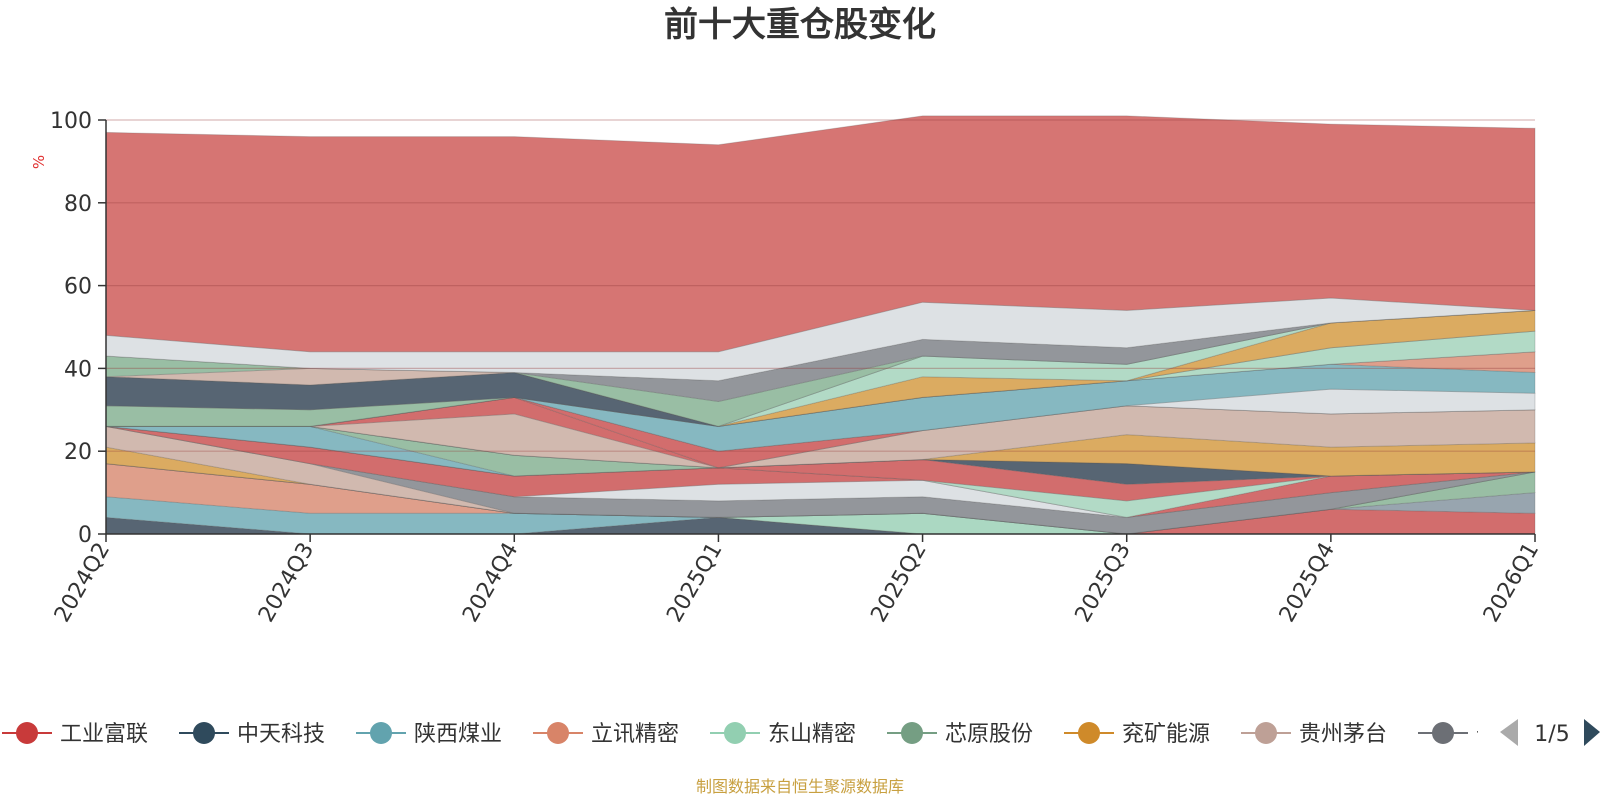 This screenshot has height=800, width=1600. I want to click on legend-item-6: 芯原股份, so click(960, 734).